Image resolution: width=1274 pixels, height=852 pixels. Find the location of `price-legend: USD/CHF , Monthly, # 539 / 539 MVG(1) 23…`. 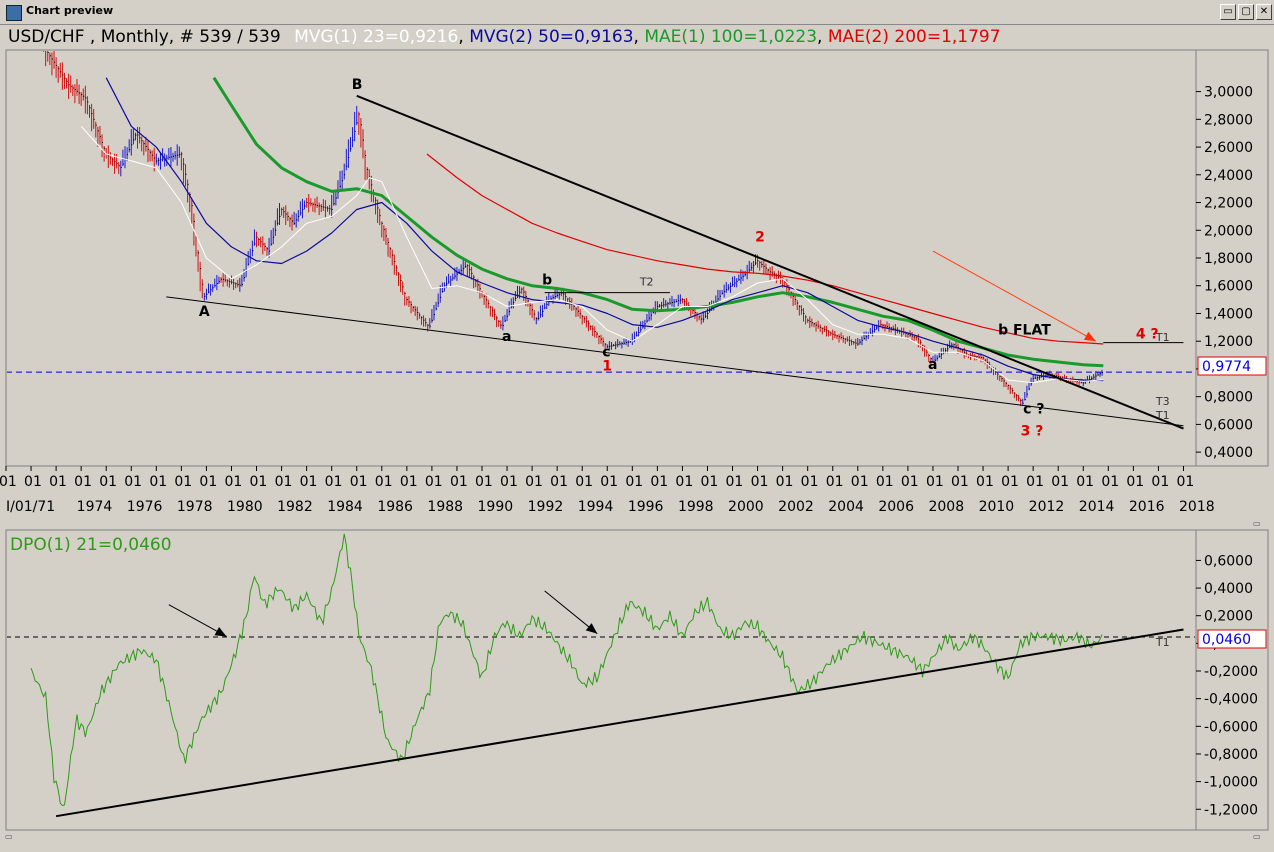

price-legend: USD/CHF , Monthly, # 539 / 539 MVG(1) 23… is located at coordinates (504, 37).